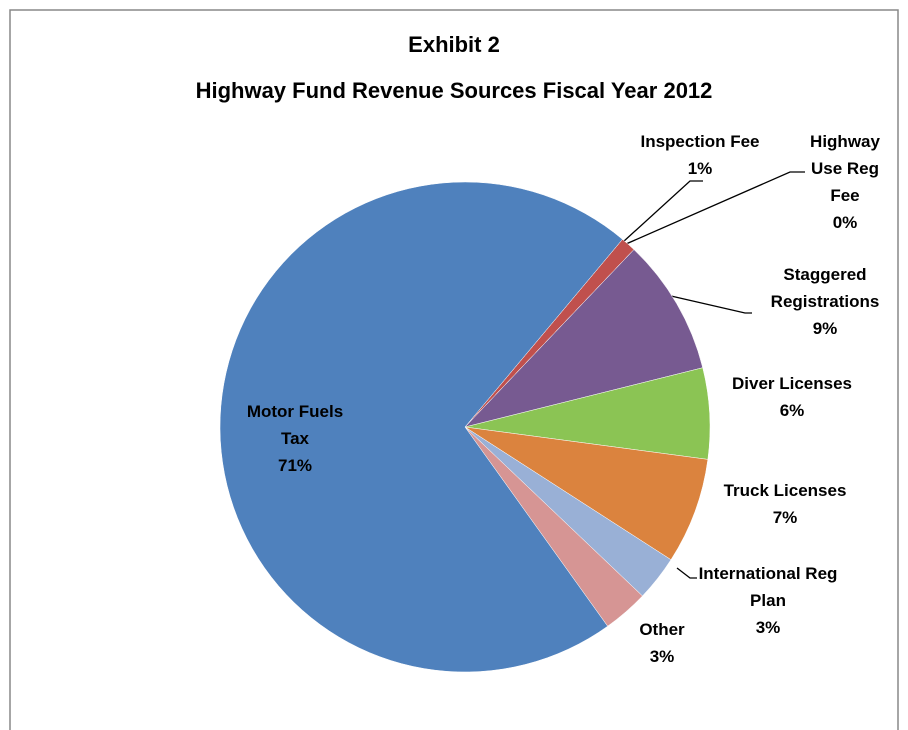 This screenshot has width=908, height=730. I want to click on slice-name: Staggered Registrations, so click(825, 288).